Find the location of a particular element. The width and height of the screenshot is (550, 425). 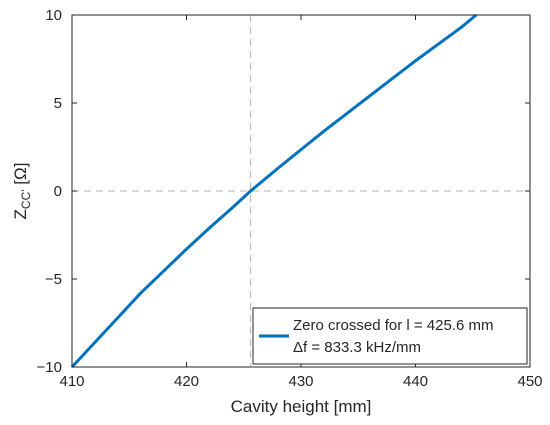

y-tick-label: −10 is located at coordinates (49, 367).